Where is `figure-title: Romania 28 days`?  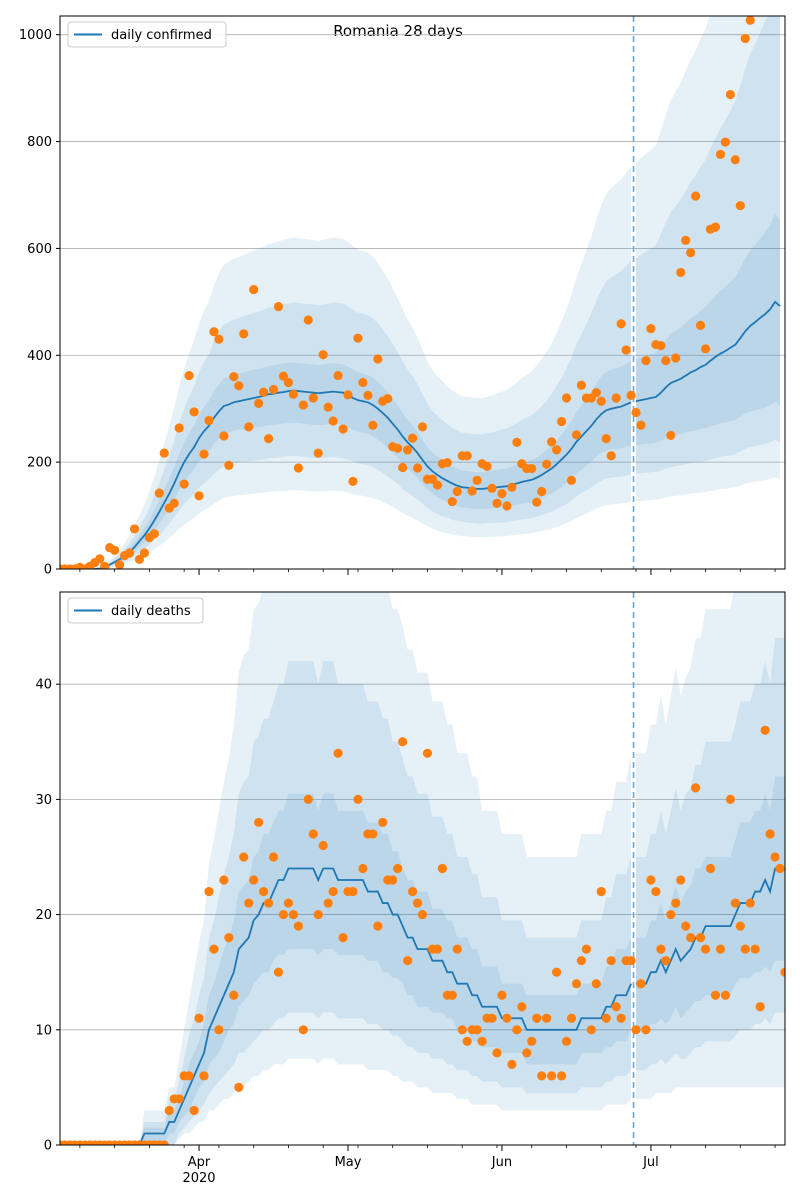
figure-title: Romania 28 days is located at coordinates (398, 31).